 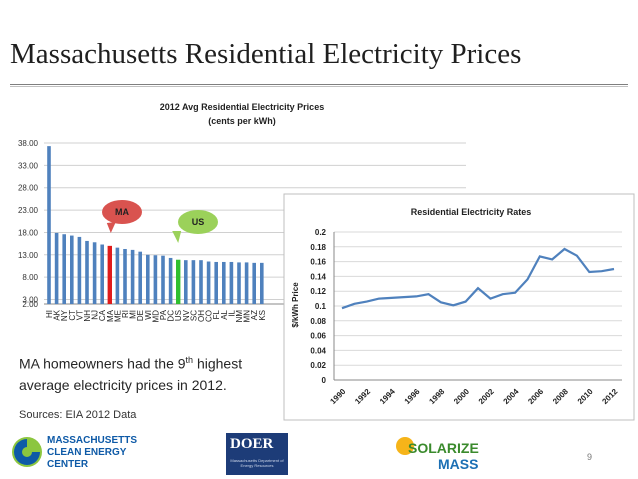 What do you see at coordinates (102, 274) in the screenshot?
I see `bar-ca` at bounding box center [102, 274].